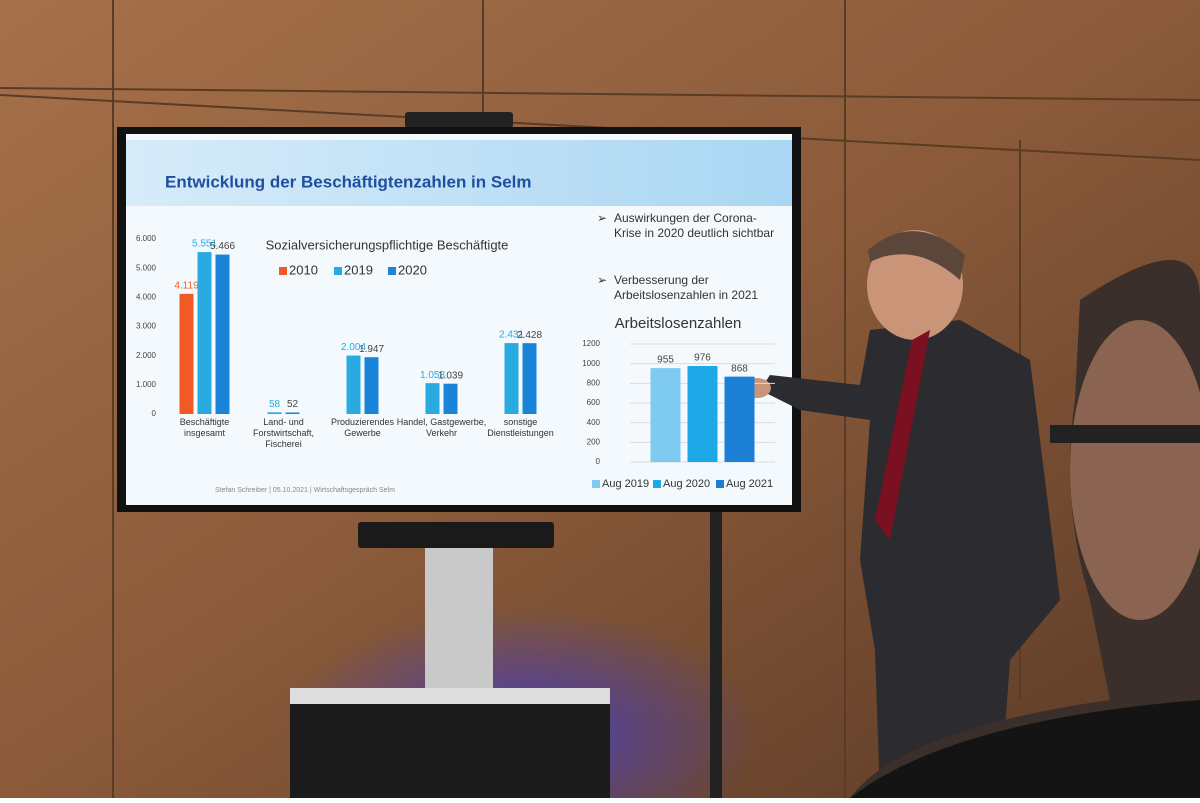  I want to click on x-tick-label: sonstige Dienstleistungen, so click(520, 427).